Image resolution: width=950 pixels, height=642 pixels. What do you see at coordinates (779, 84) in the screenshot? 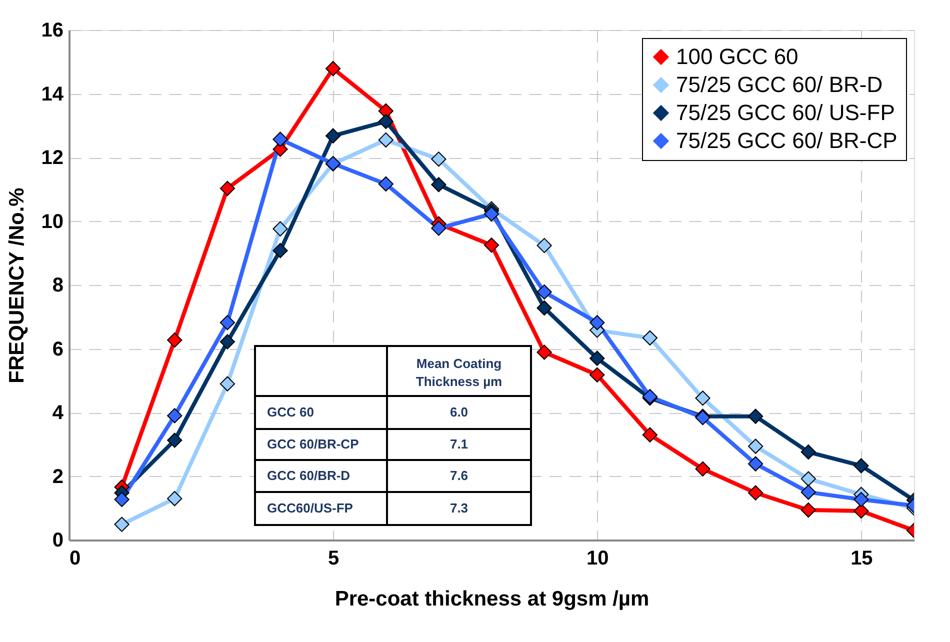
I see `legend-label: 75/25 GCC 60/ BR-D` at bounding box center [779, 84].